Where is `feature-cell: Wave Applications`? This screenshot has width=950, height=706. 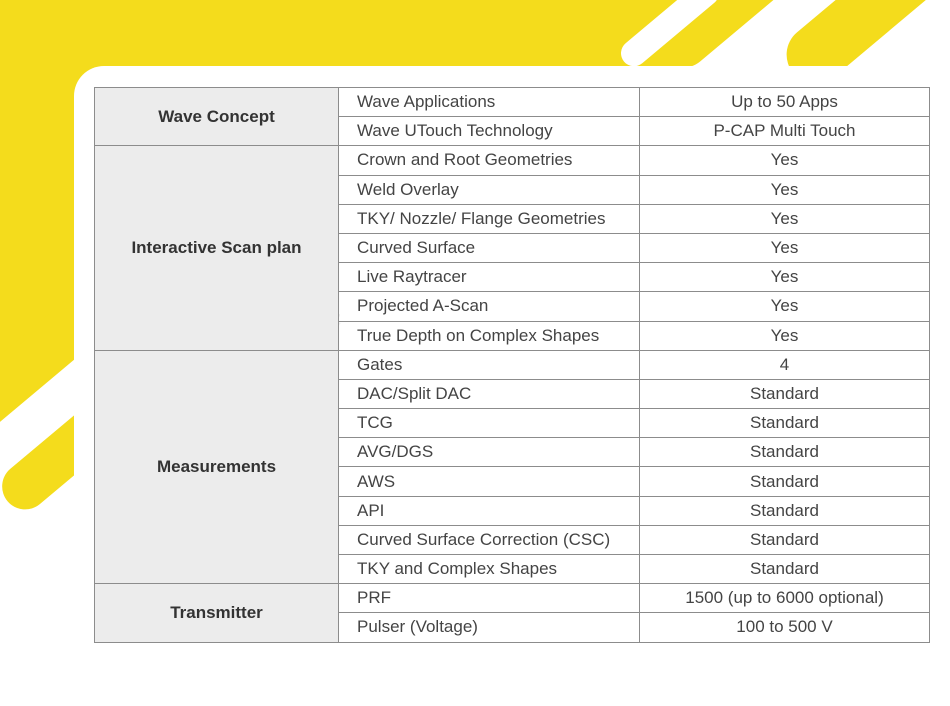
feature-cell: Wave Applications is located at coordinates (489, 102).